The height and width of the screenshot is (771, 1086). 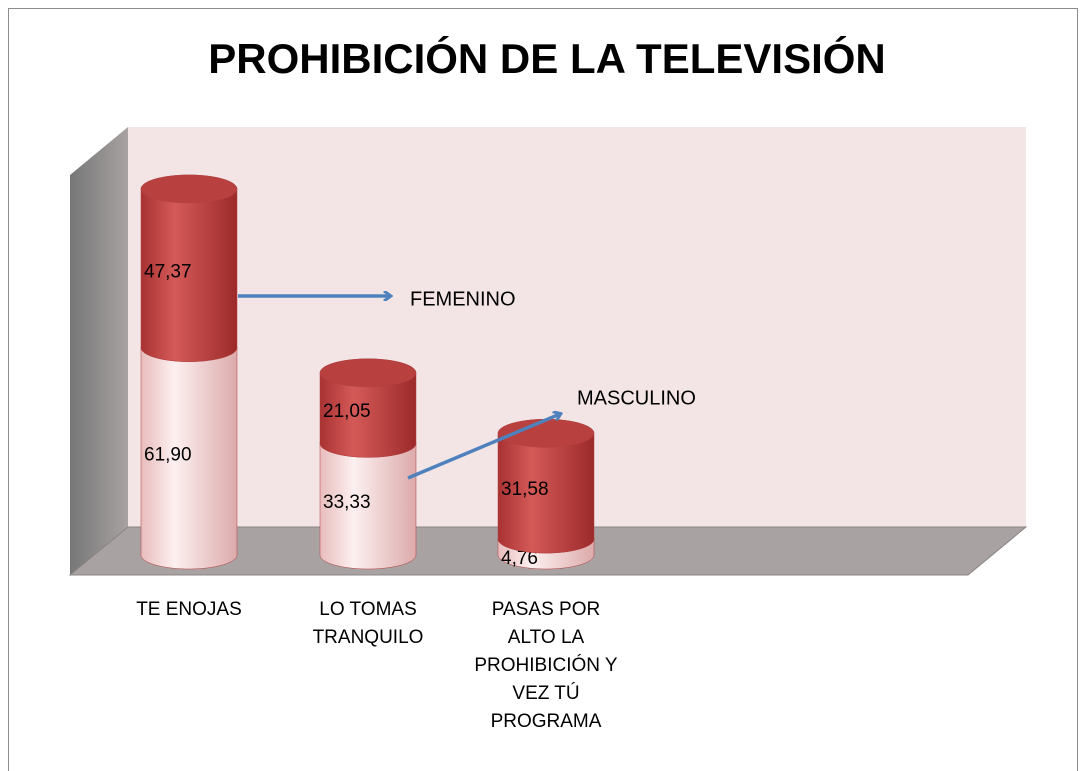 What do you see at coordinates (463, 299) in the screenshot?
I see `legend-label: FEMENINO` at bounding box center [463, 299].